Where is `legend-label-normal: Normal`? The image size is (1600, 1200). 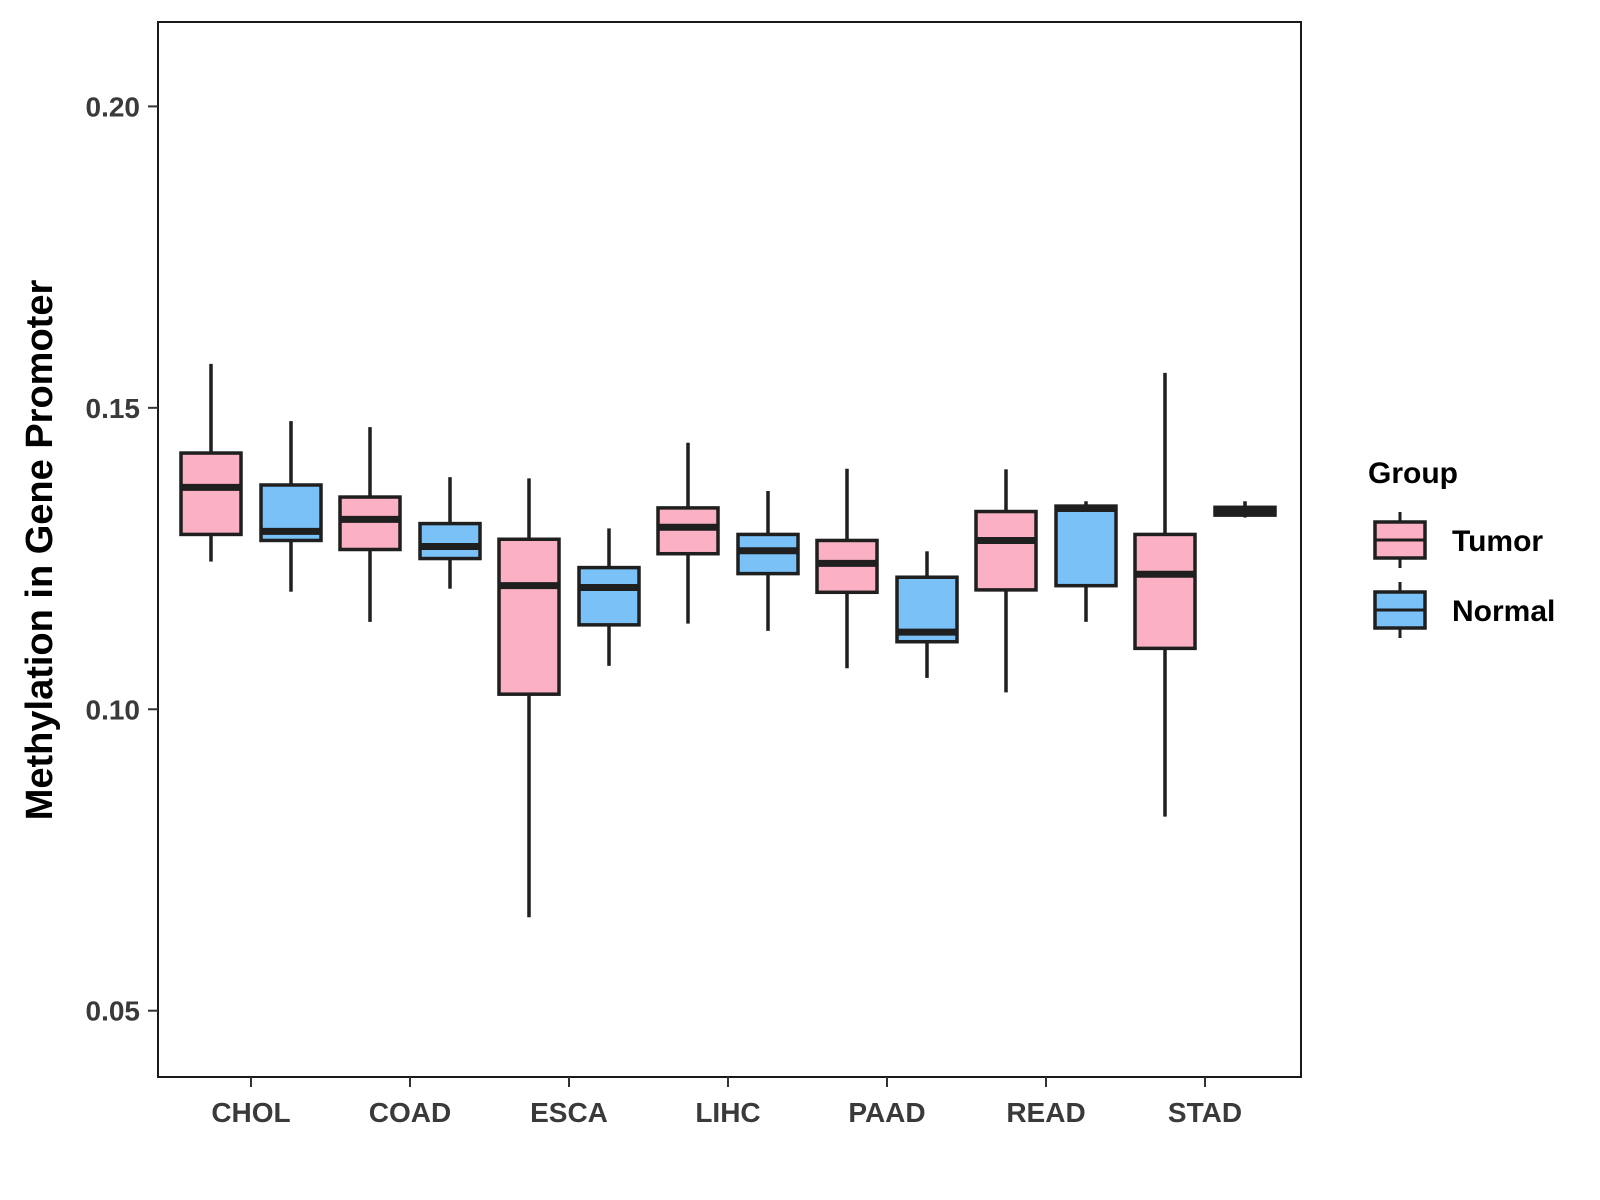
legend-label-normal: Normal is located at coordinates (1503, 611).